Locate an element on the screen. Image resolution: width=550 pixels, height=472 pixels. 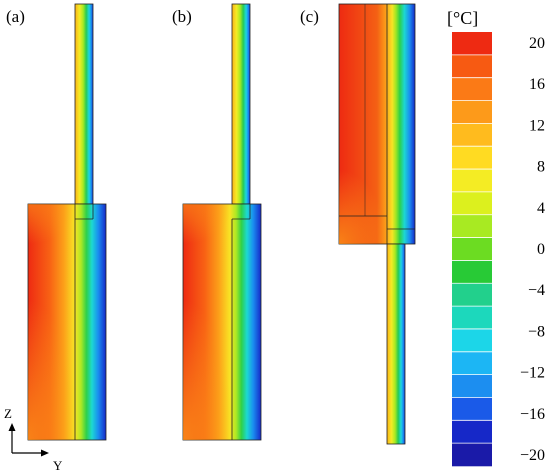
colorbar-tick-label: −4 is located at coordinates (536, 290).